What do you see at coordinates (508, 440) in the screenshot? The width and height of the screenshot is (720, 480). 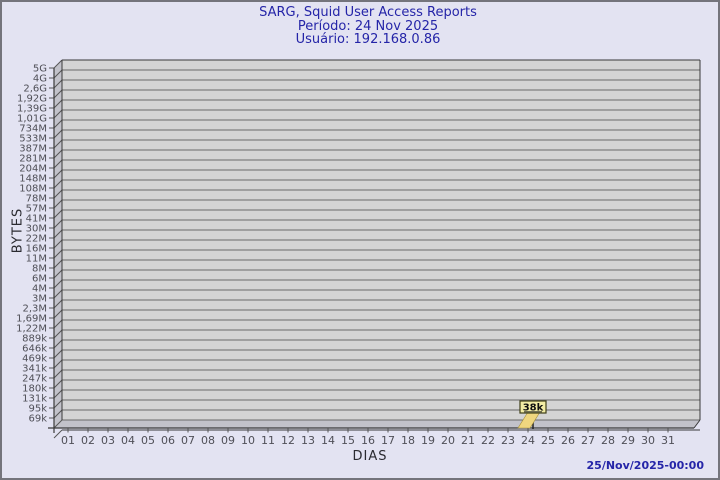 I see `x-tick-label: 23` at bounding box center [508, 440].